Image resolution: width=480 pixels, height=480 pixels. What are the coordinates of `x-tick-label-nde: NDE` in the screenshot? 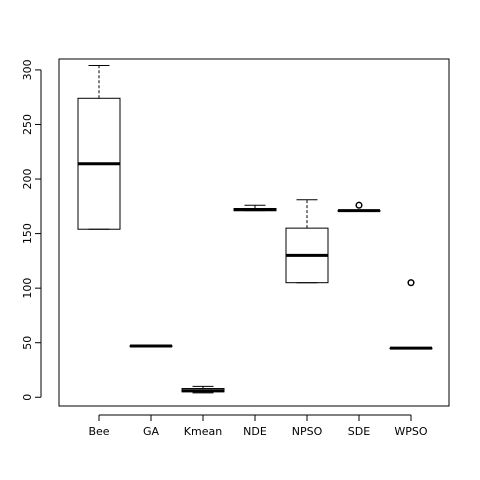 It's located at (255, 431).